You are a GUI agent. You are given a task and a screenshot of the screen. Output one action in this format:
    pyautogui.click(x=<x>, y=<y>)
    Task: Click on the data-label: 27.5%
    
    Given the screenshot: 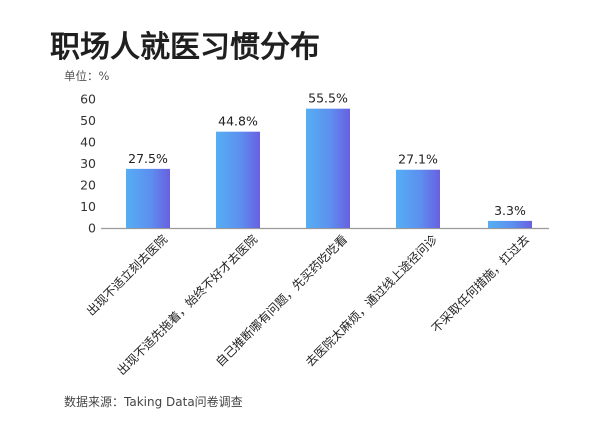 What is the action you would take?
    pyautogui.click(x=148, y=158)
    